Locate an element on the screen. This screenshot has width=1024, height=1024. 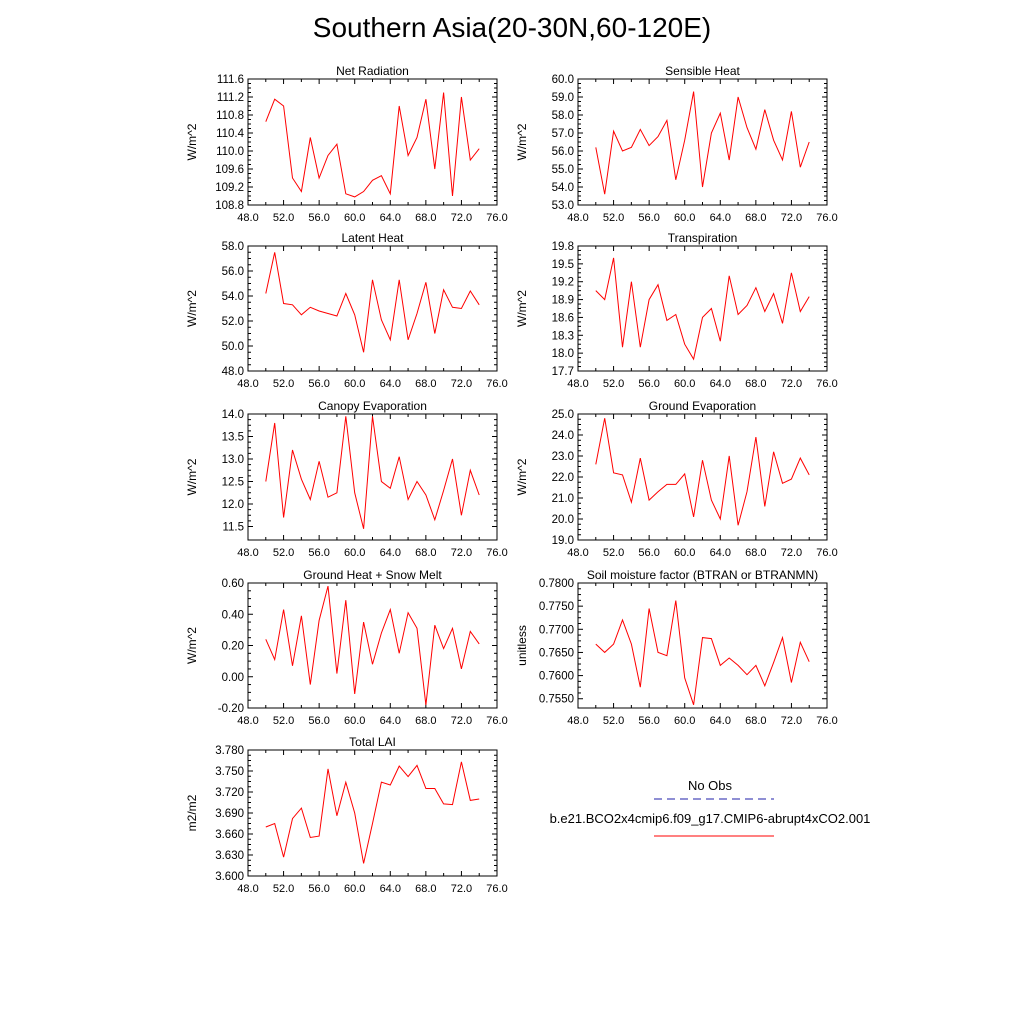
panel-title: Latent Heat is located at coordinates (372, 238).